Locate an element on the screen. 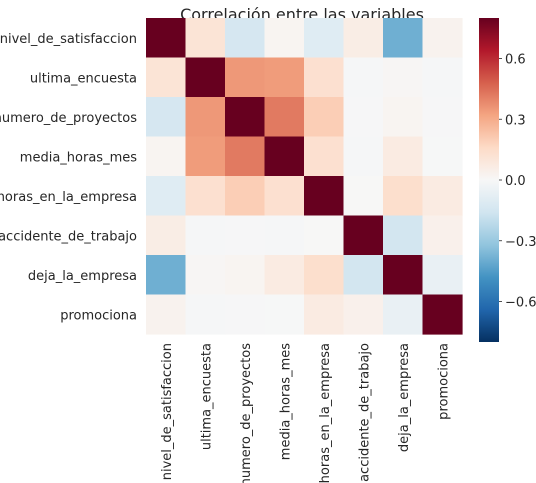 The image size is (536, 483). colorbar-ticks: 0.6 0.3 0.0 −0.3 −0.6 is located at coordinates (517, 182).